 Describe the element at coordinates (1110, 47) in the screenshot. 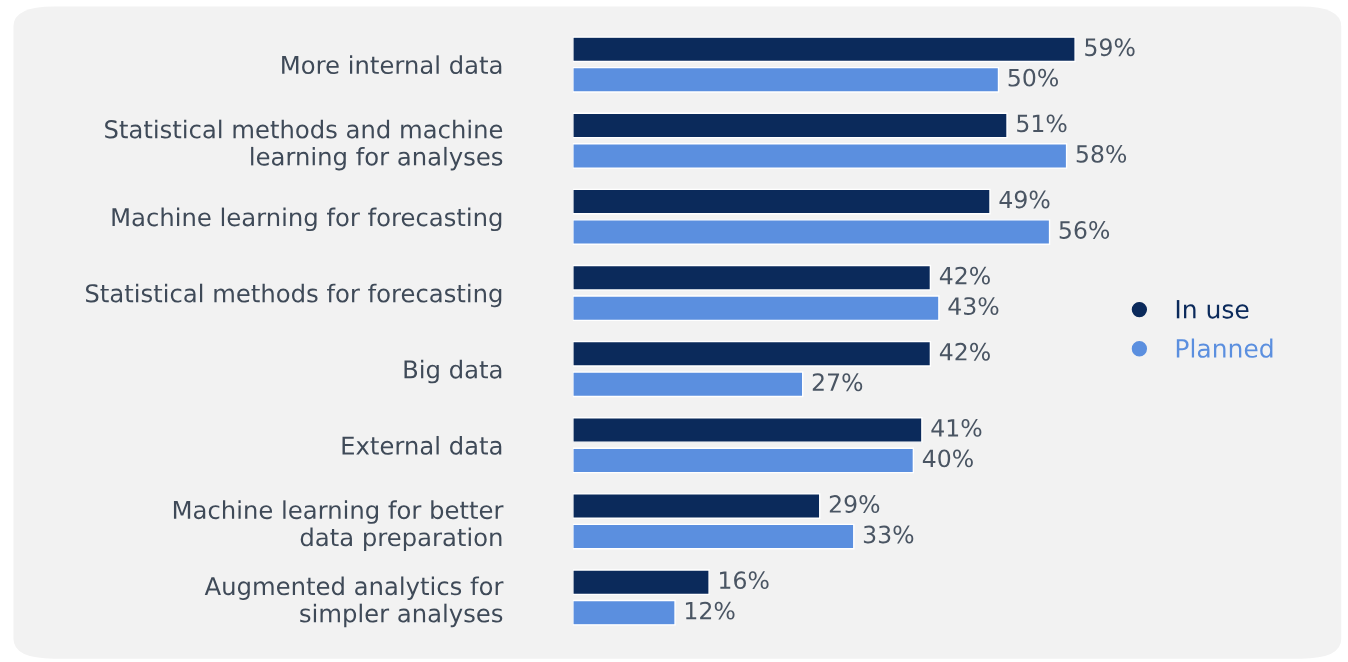

I see `data-label: 59%` at that location.